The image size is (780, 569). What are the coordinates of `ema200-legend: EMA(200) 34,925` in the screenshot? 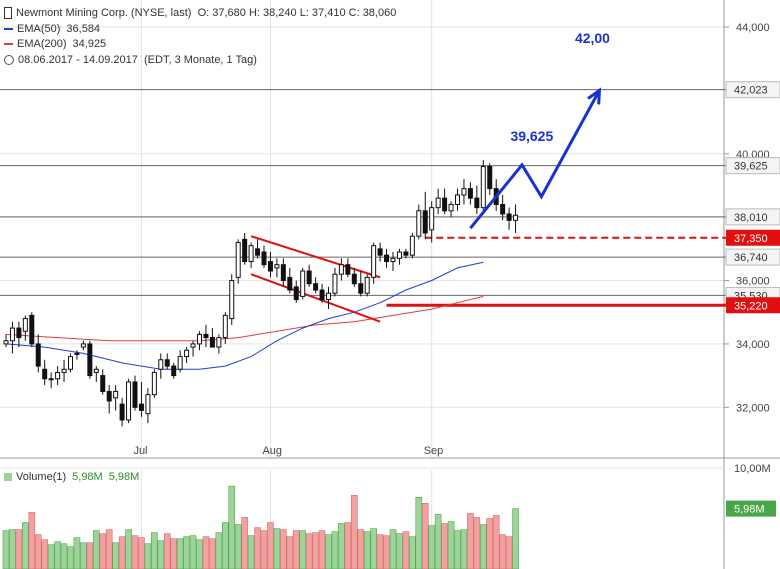 It's located at (55, 44).